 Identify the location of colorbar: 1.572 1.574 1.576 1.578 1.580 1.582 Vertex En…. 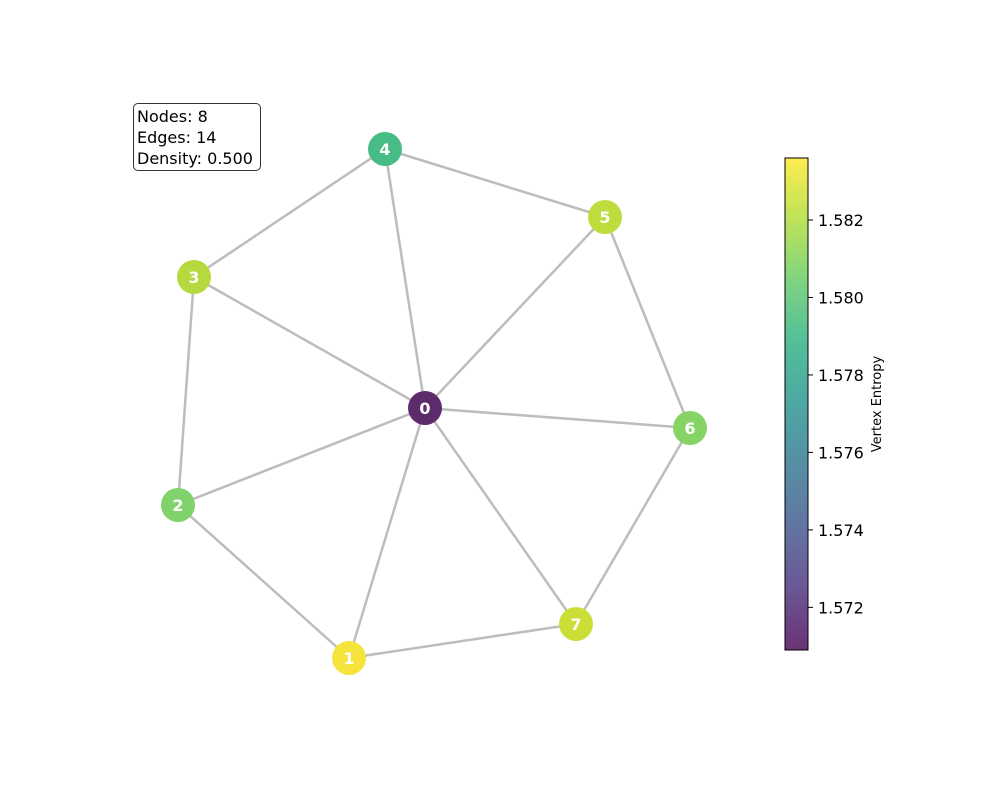
(834, 404).